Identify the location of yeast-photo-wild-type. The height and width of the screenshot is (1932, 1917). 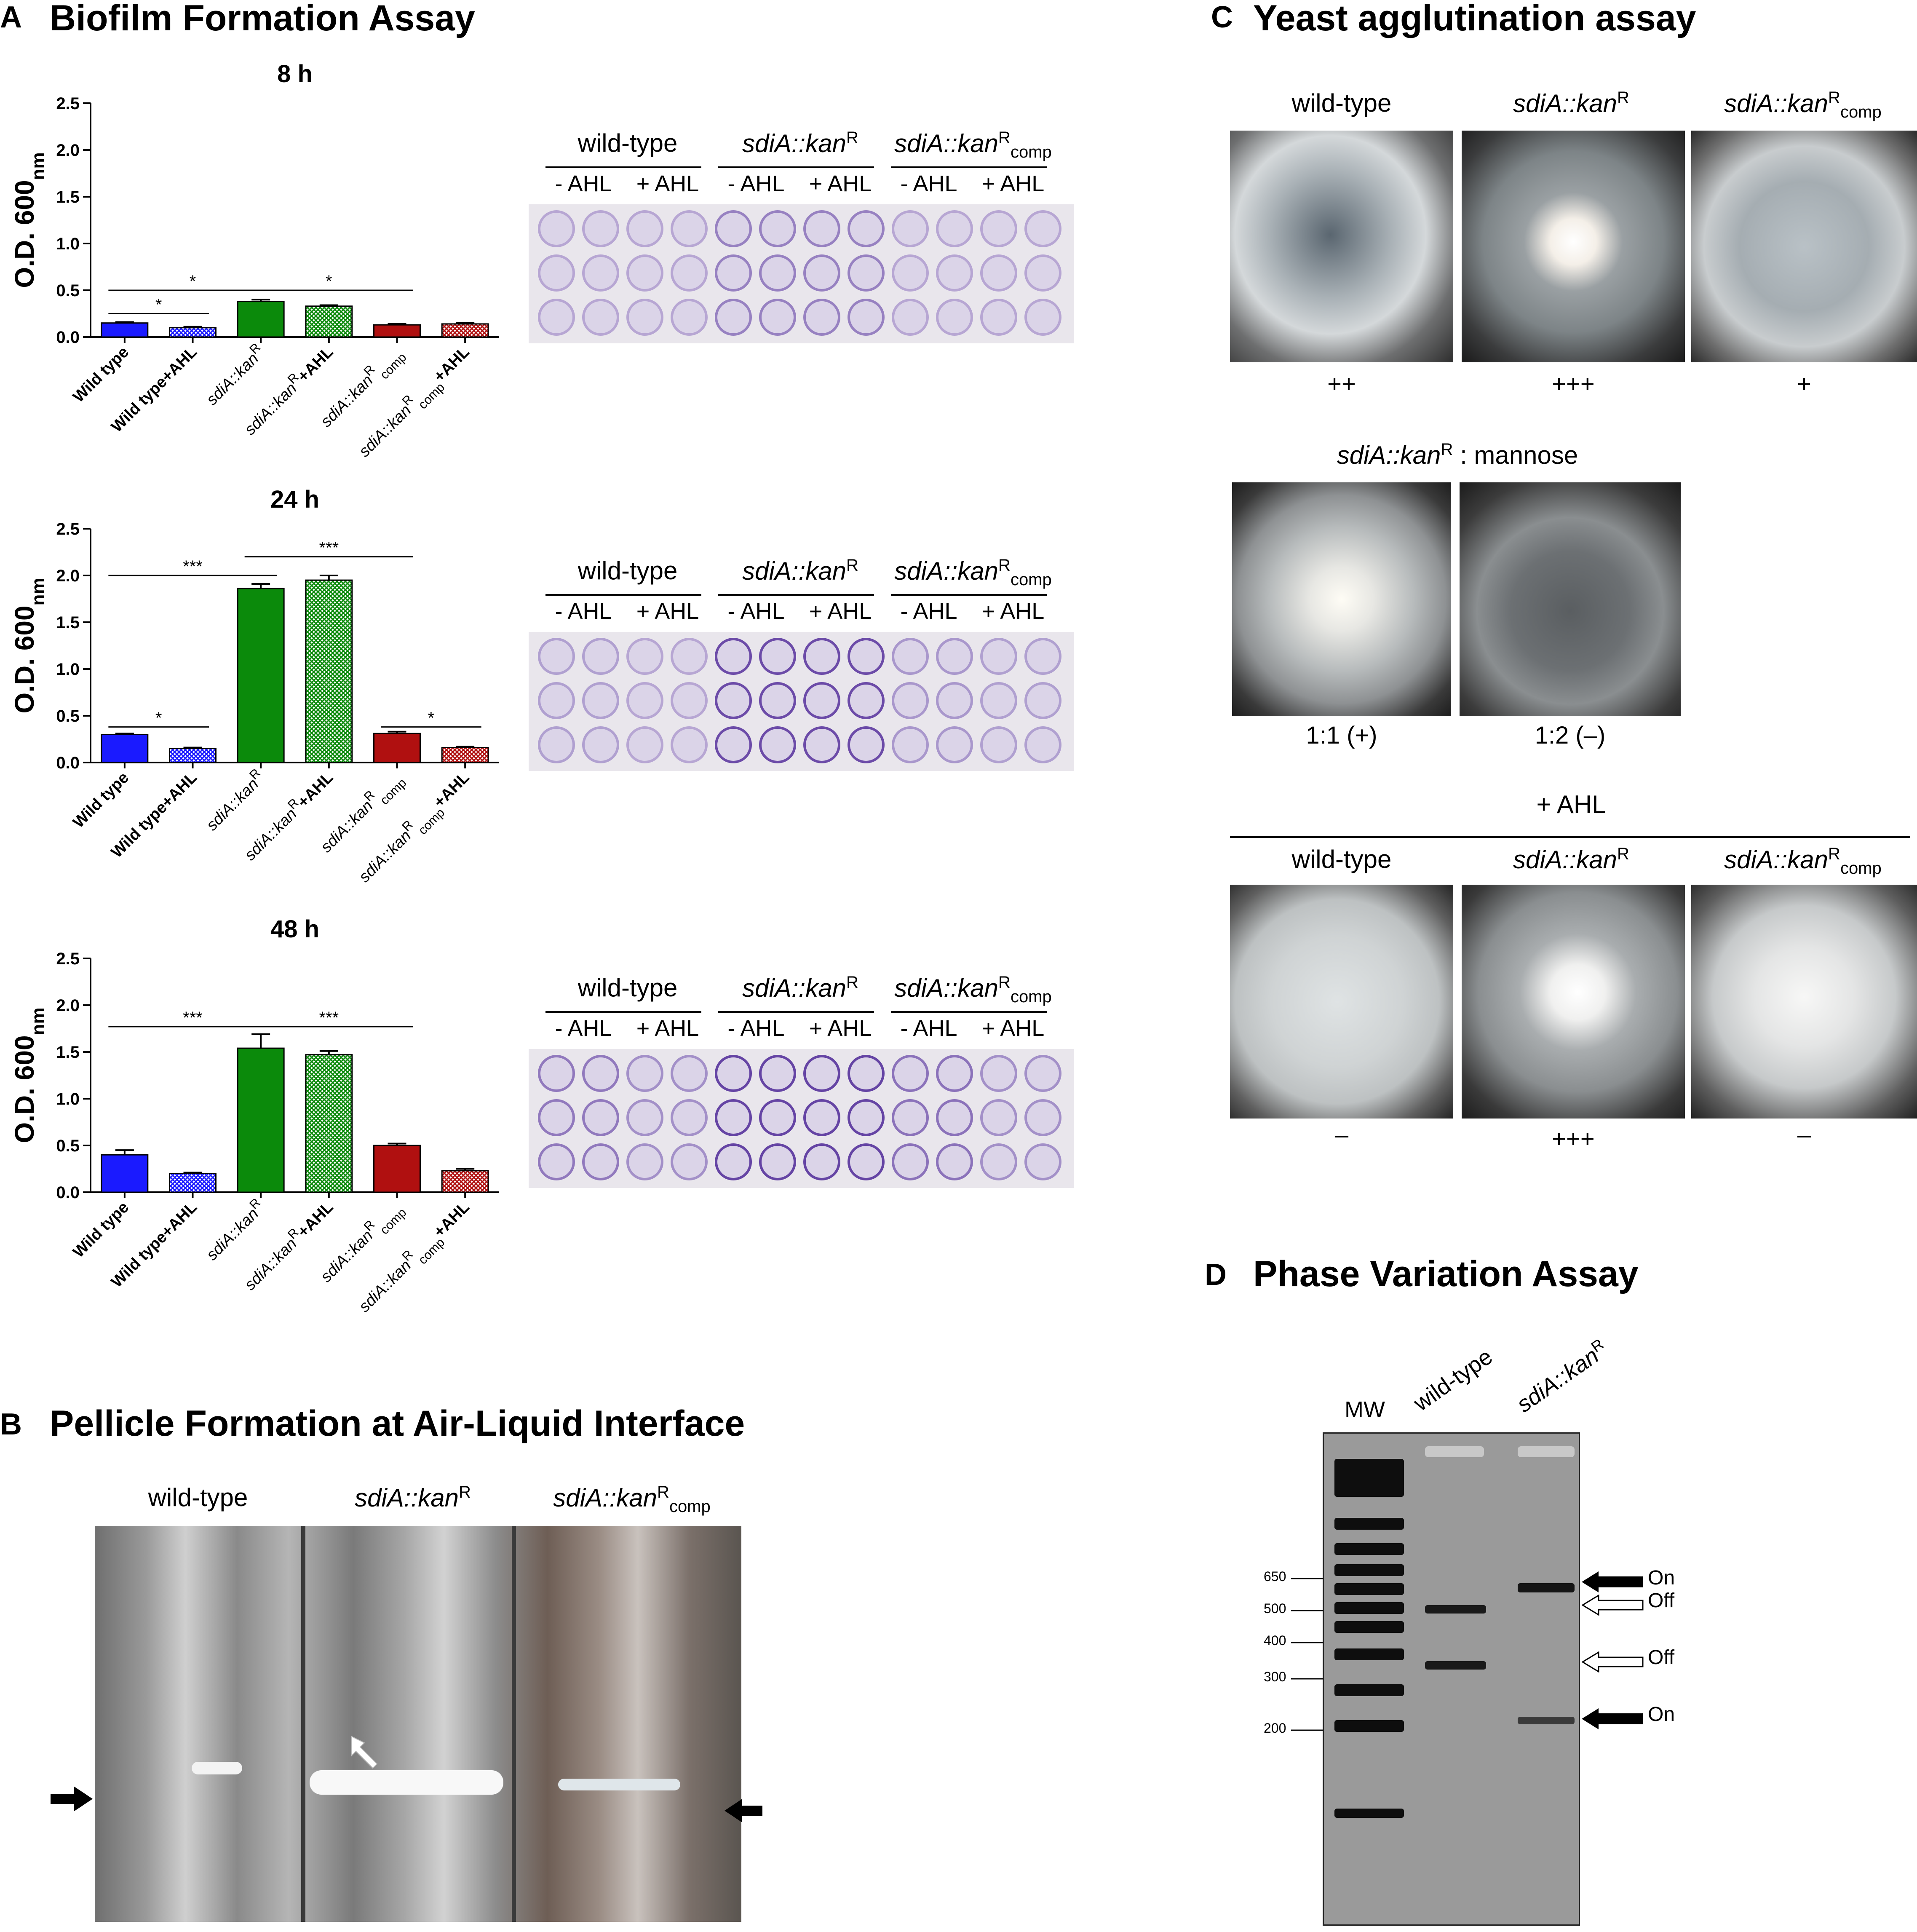
(1341, 246).